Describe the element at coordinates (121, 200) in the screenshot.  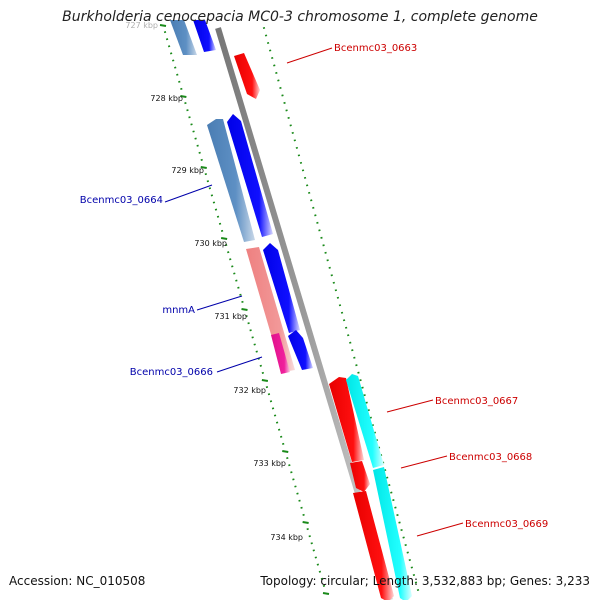
I see `gene-label-bcenmc03-0664: Bcenmc03_0664` at that location.